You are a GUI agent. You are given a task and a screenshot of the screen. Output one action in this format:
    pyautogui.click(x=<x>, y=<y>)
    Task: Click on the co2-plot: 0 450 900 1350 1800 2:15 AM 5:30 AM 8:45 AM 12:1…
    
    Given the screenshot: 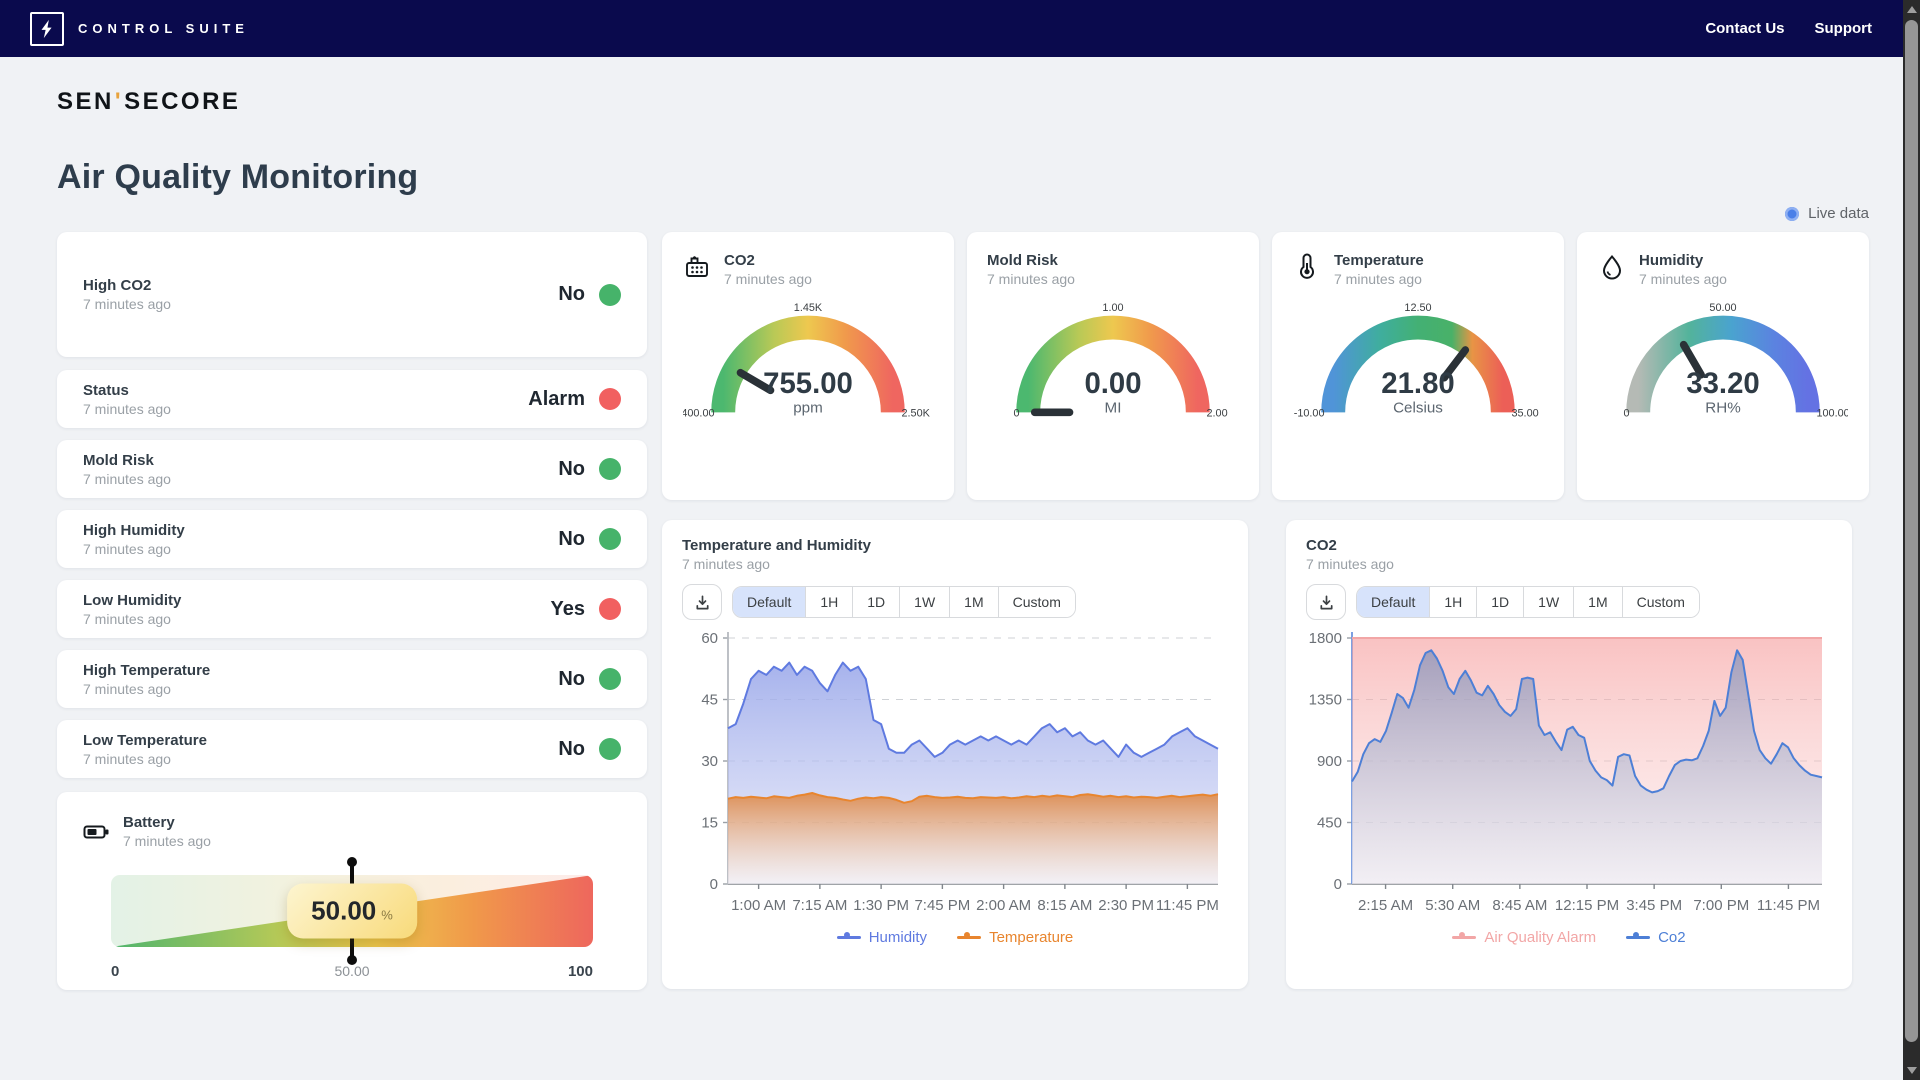 What is the action you would take?
    pyautogui.click(x=1569, y=776)
    